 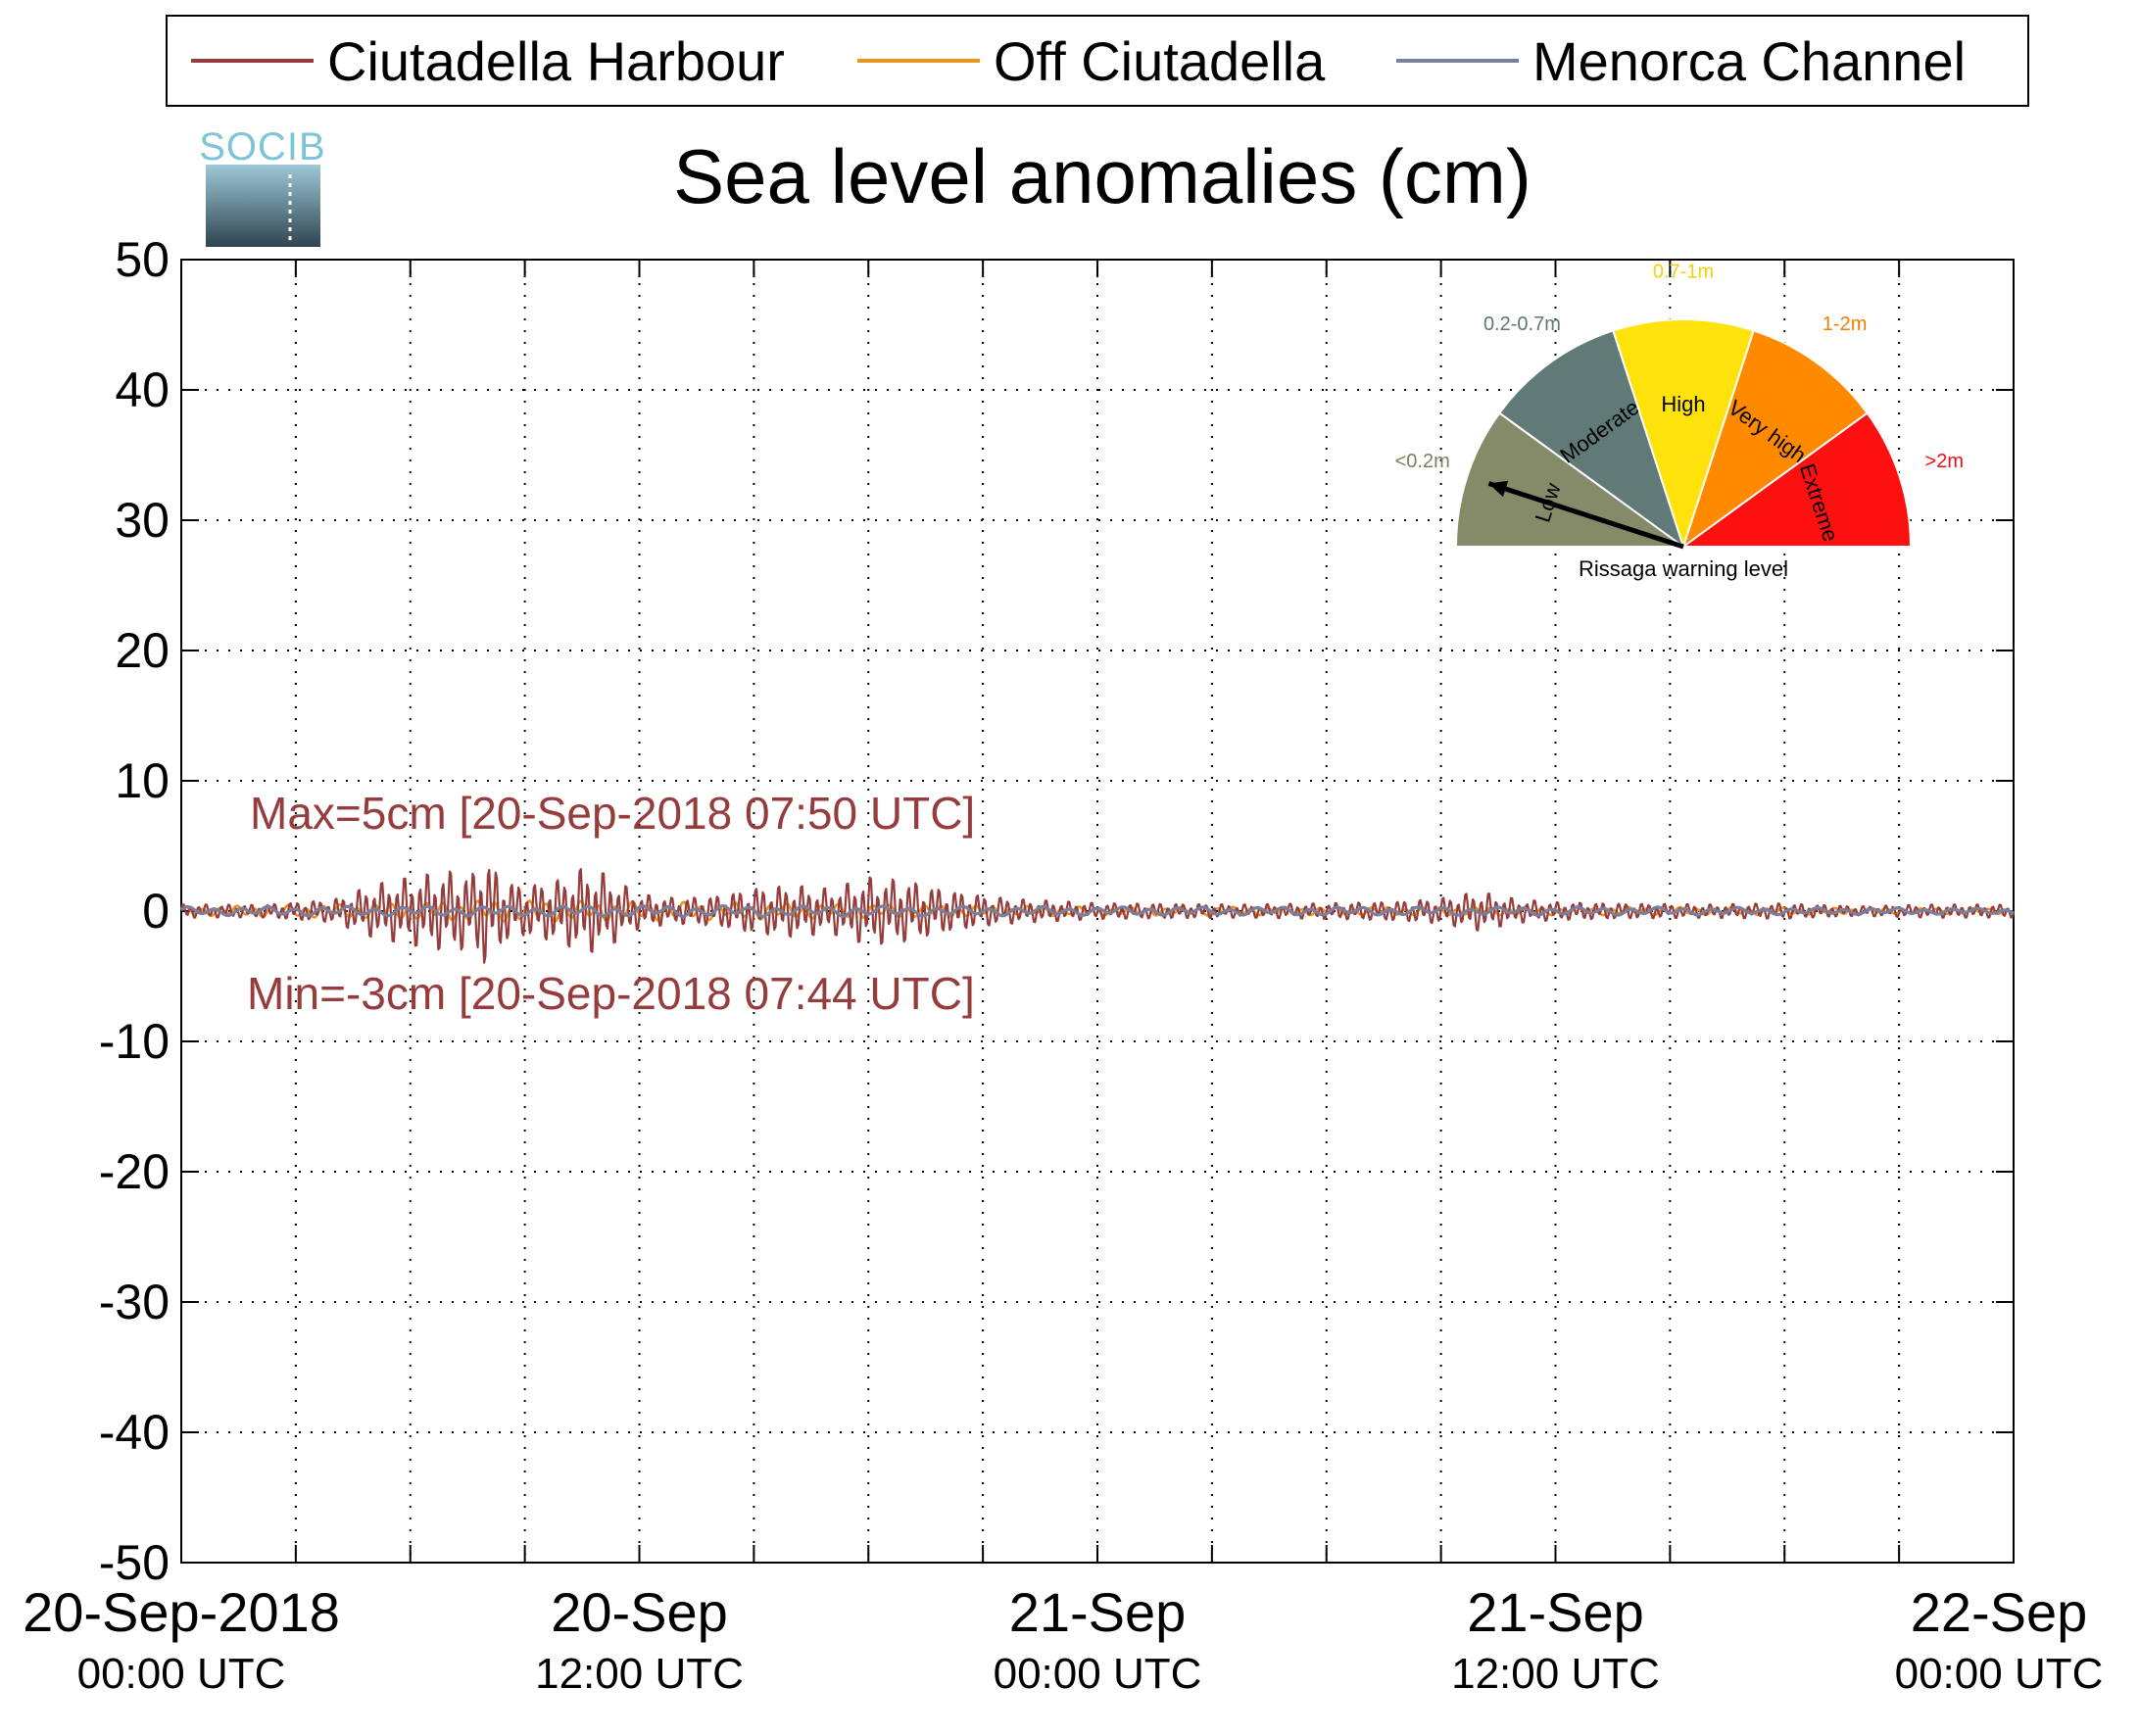 I want to click on legend-label-ciutadella-harbour: Ciutadella Harbour, so click(x=556, y=61).